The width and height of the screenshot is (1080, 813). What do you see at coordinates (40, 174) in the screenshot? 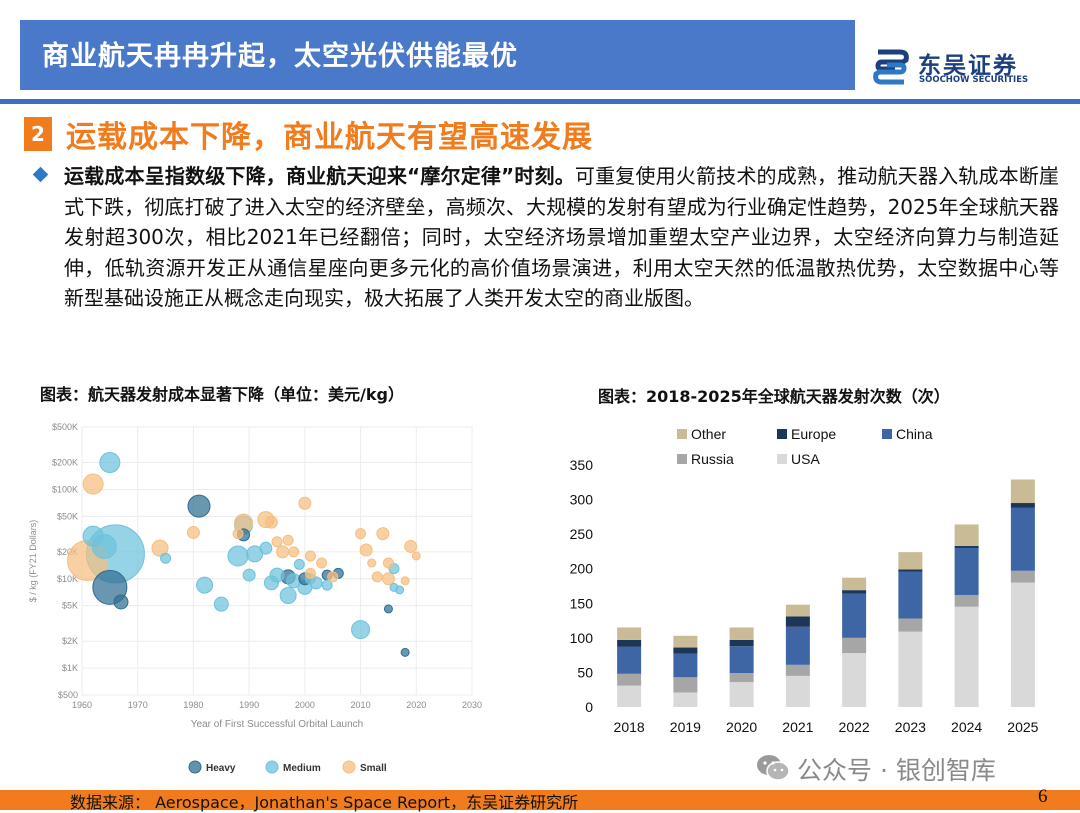
I see `diamond-bullet-icon` at bounding box center [40, 174].